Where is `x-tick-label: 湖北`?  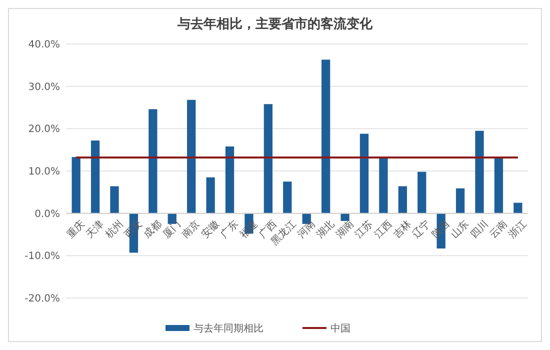 x-tick-label: 湖北 is located at coordinates (325, 229).